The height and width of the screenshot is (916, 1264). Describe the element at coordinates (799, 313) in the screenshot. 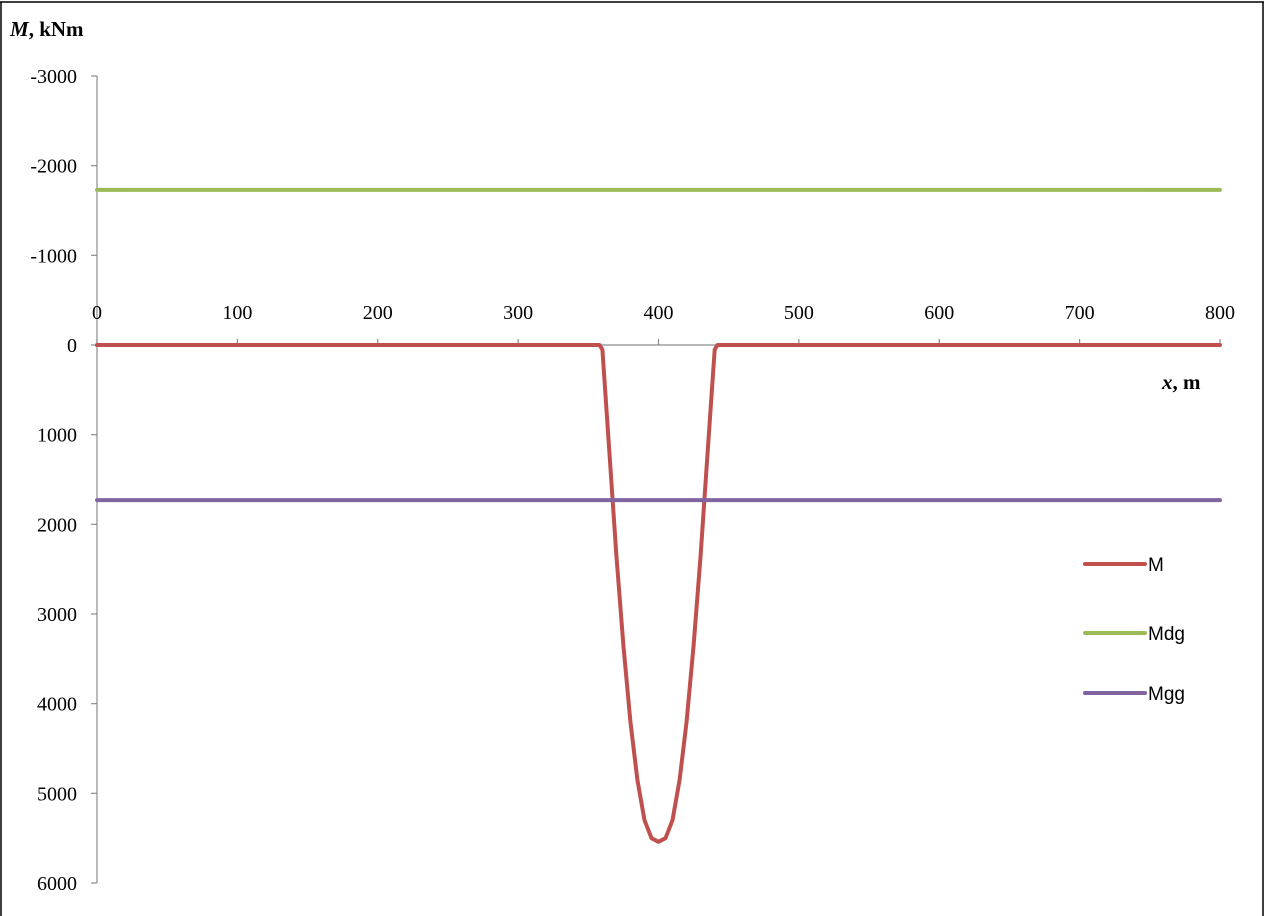

I see `x-tick-label: 500` at that location.